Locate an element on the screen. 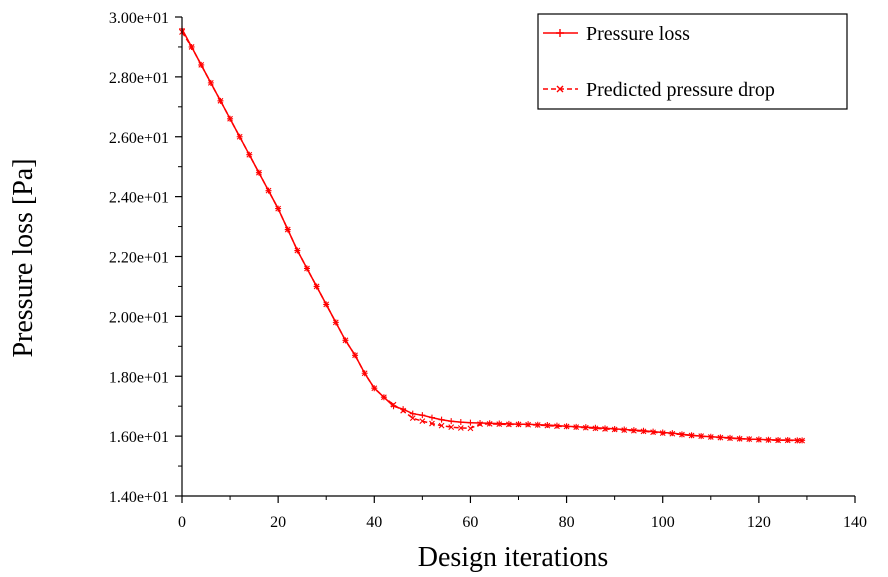  legend-entry-predicted-pressure-drop: Predicted pressure drop is located at coordinates (659, 90).